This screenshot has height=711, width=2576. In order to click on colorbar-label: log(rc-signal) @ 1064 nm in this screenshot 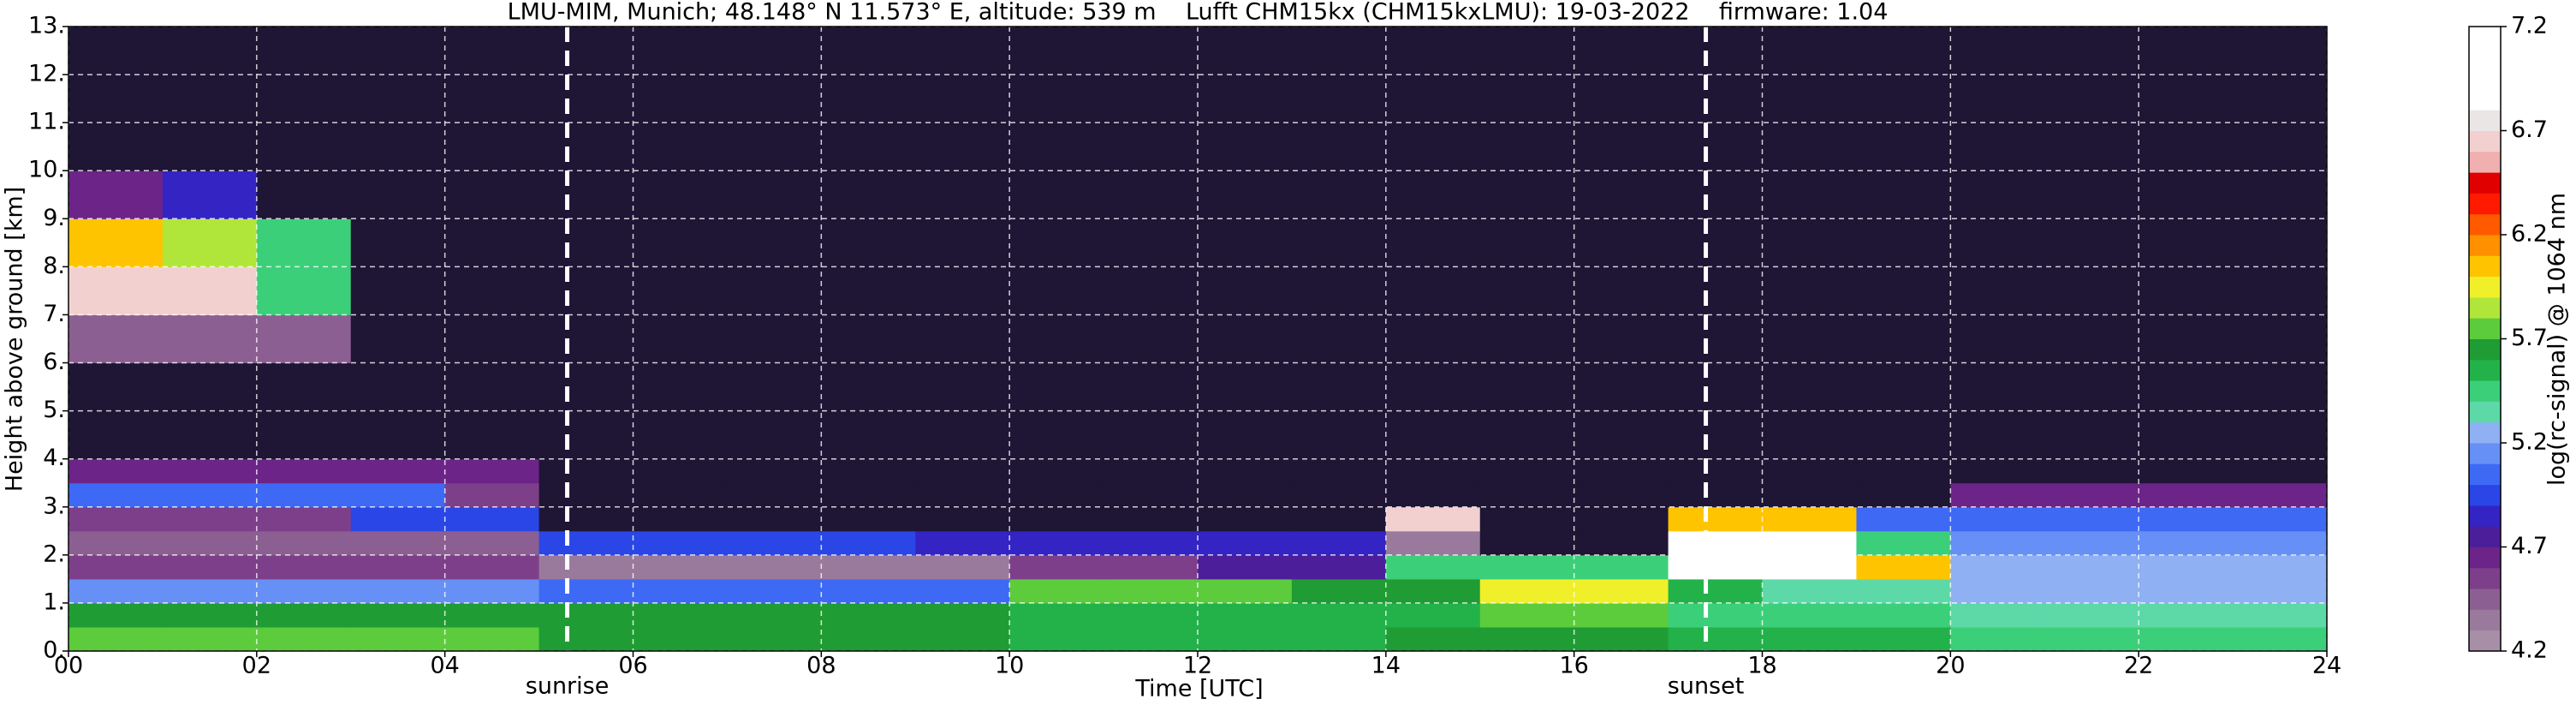, I will do `click(2557, 340)`.